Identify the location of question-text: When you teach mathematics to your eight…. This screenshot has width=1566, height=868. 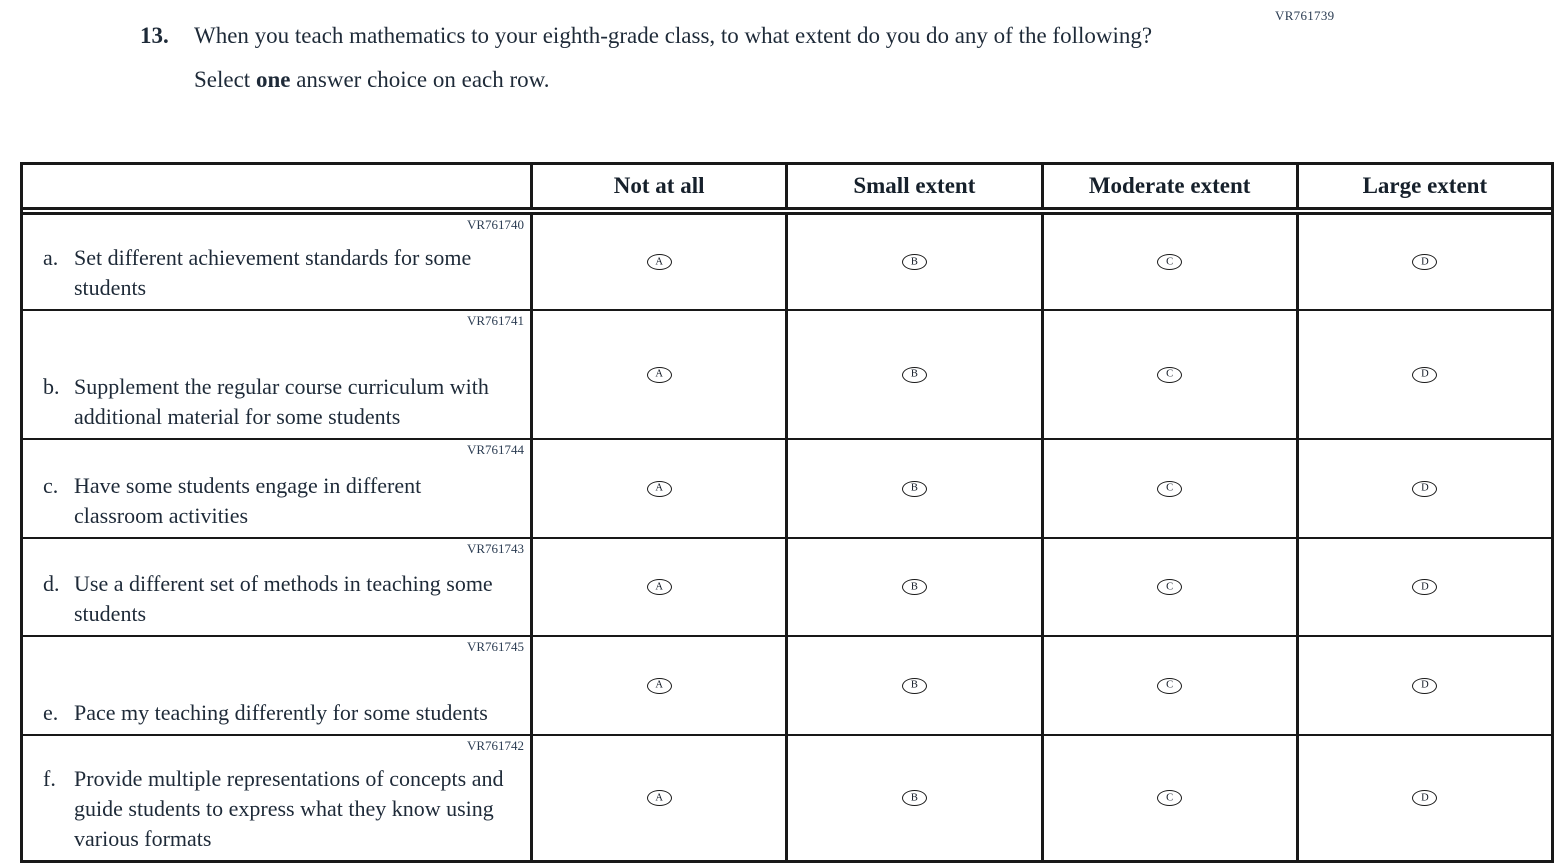
(673, 35).